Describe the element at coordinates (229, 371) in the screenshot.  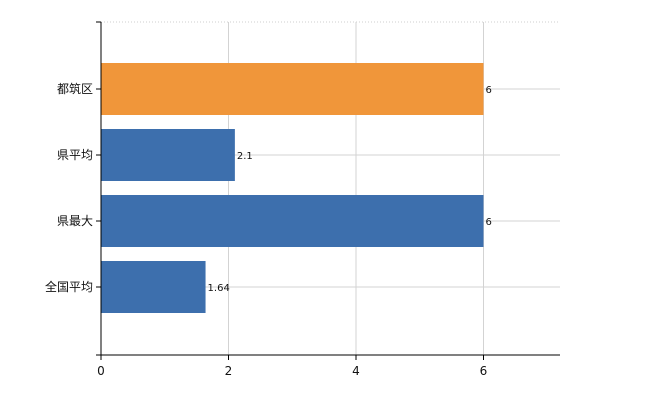
I see `x-tick-label: 2` at that location.